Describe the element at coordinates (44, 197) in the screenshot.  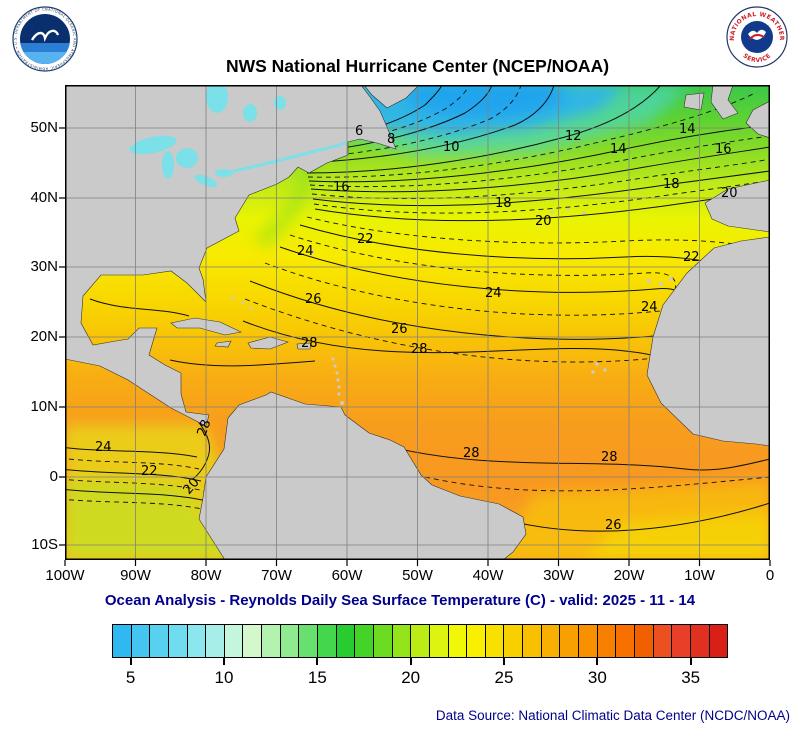
I see `lat-tick-label: 40N` at that location.